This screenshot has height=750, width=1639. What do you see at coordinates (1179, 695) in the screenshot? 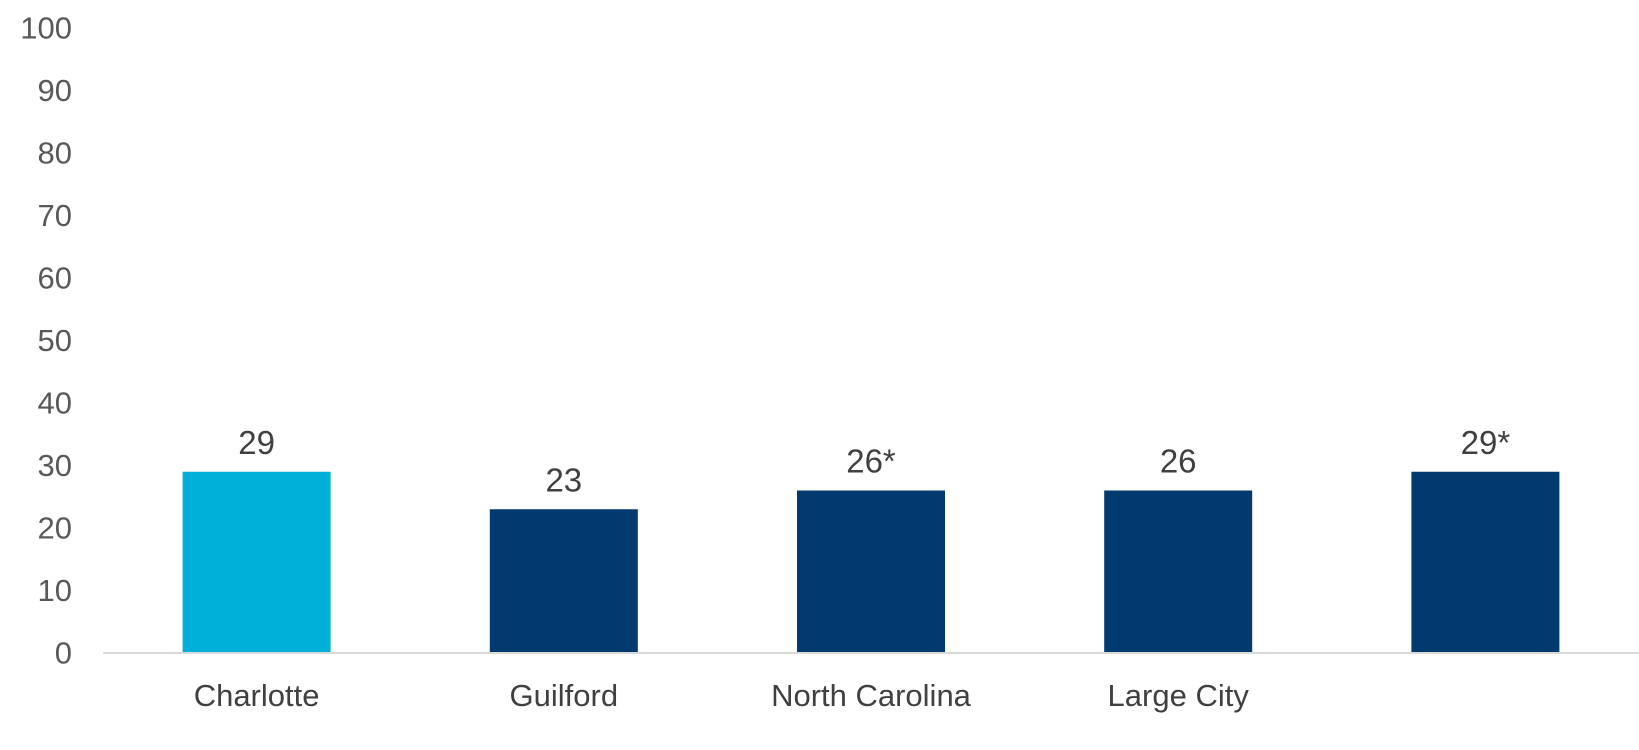
I see `x-category-label: Large City` at bounding box center [1179, 695].